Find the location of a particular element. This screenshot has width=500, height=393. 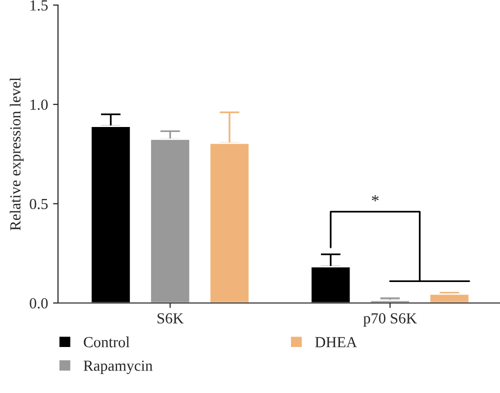

y-tick-label: 1.0 is located at coordinates (39, 105).